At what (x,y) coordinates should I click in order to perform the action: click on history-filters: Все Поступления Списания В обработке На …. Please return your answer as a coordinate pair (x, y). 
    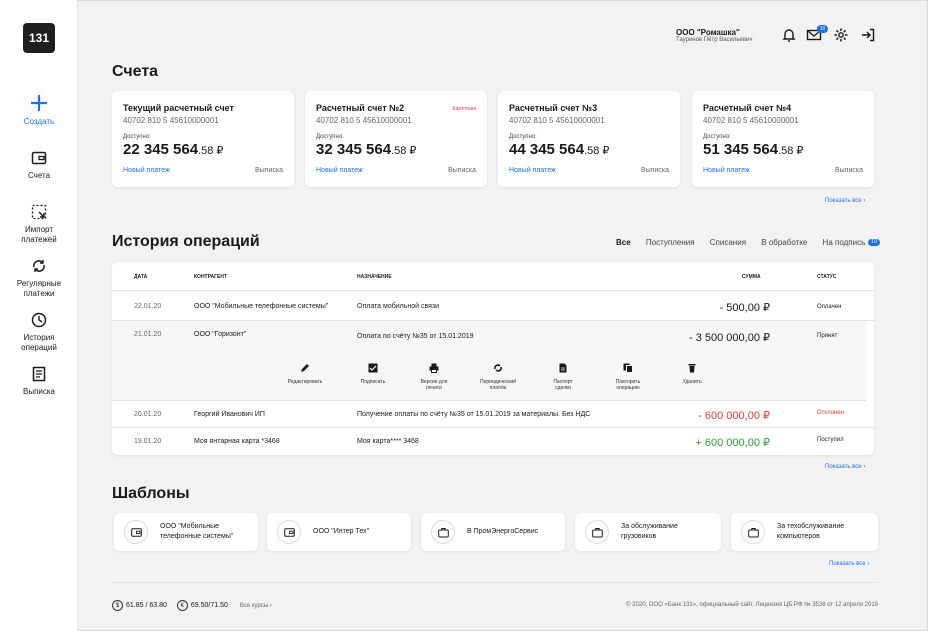
    Looking at the image, I should click on (748, 242).